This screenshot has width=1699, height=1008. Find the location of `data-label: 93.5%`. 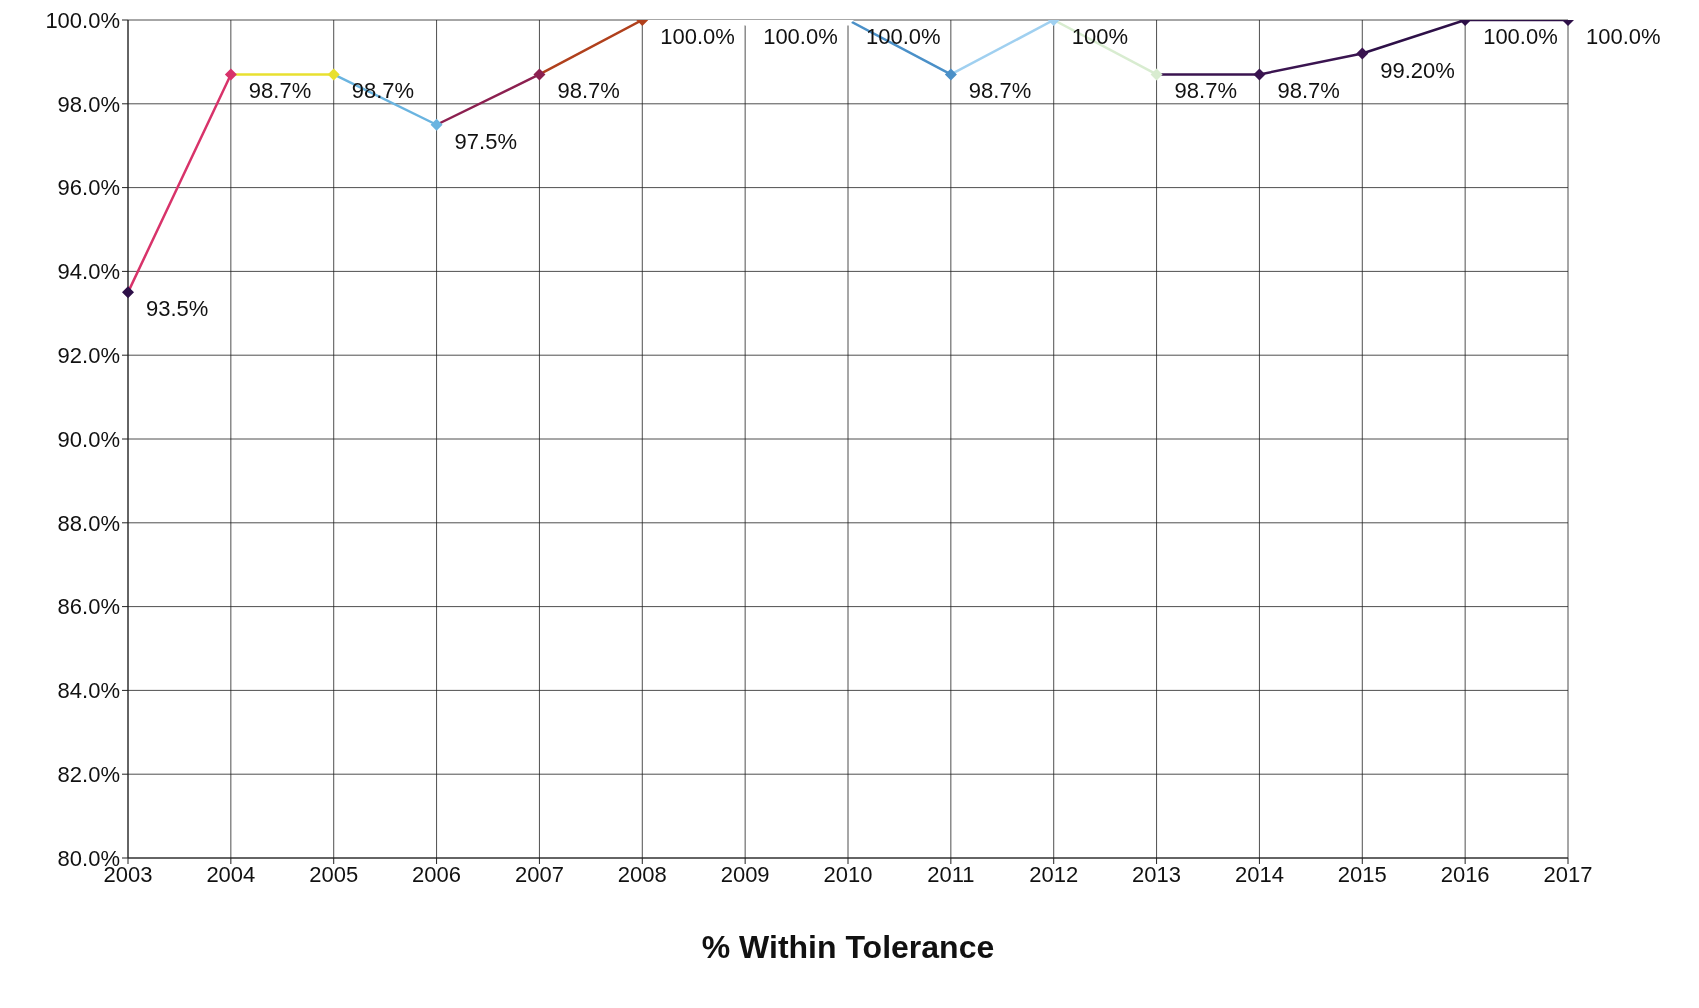

data-label: 93.5% is located at coordinates (177, 309).